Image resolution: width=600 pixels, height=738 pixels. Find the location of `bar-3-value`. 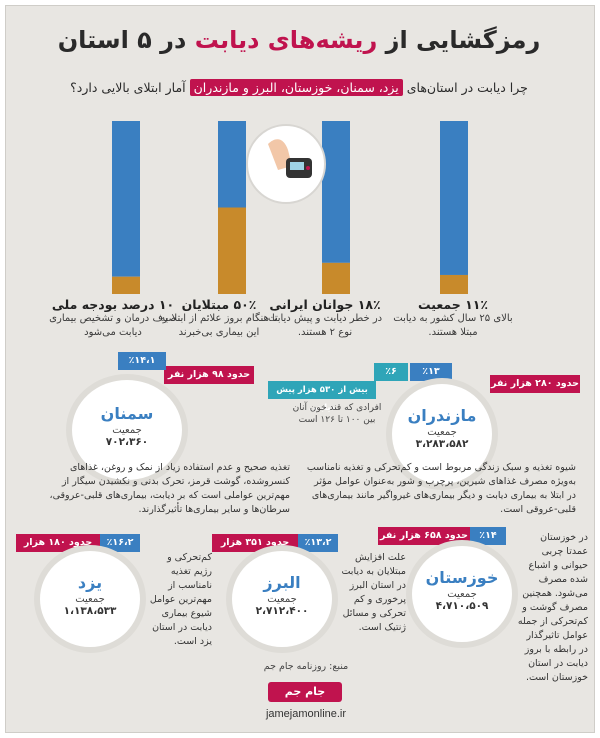

bar-3-value is located at coordinates (232, 250).